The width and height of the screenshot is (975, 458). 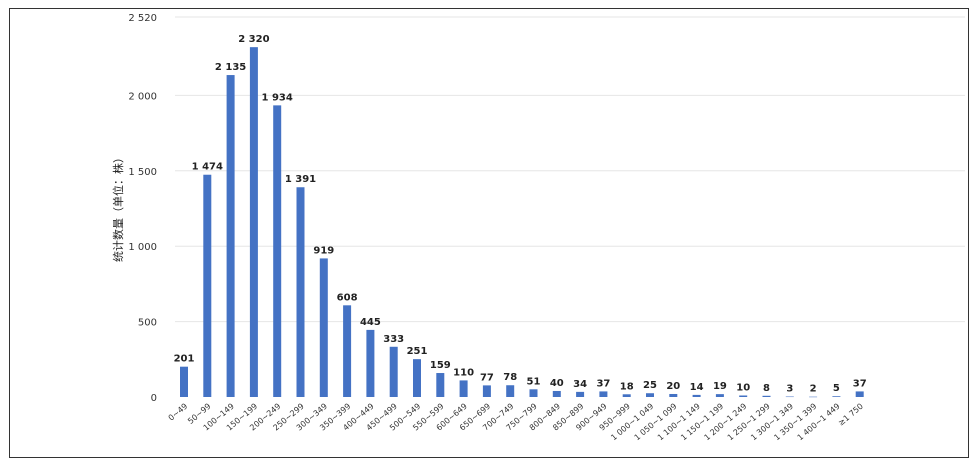 I want to click on data-label: 201, so click(x=184, y=359).